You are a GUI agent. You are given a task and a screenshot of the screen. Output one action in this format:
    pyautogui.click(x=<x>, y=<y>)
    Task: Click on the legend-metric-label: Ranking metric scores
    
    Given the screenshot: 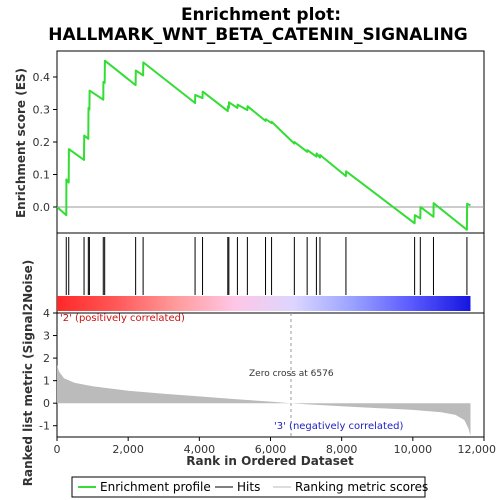 What is the action you would take?
    pyautogui.click(x=361, y=487)
    